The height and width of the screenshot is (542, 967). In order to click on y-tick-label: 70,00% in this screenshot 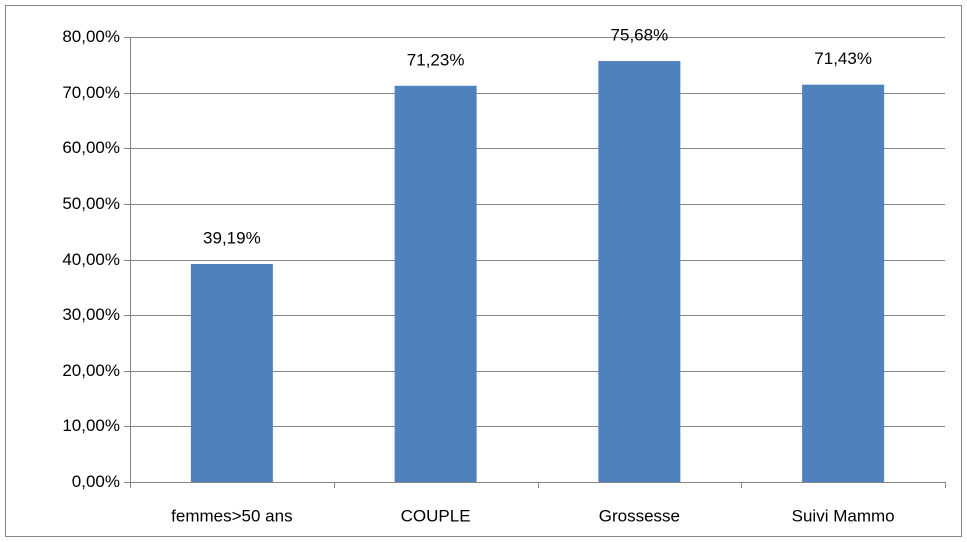, I will do `click(91, 92)`.